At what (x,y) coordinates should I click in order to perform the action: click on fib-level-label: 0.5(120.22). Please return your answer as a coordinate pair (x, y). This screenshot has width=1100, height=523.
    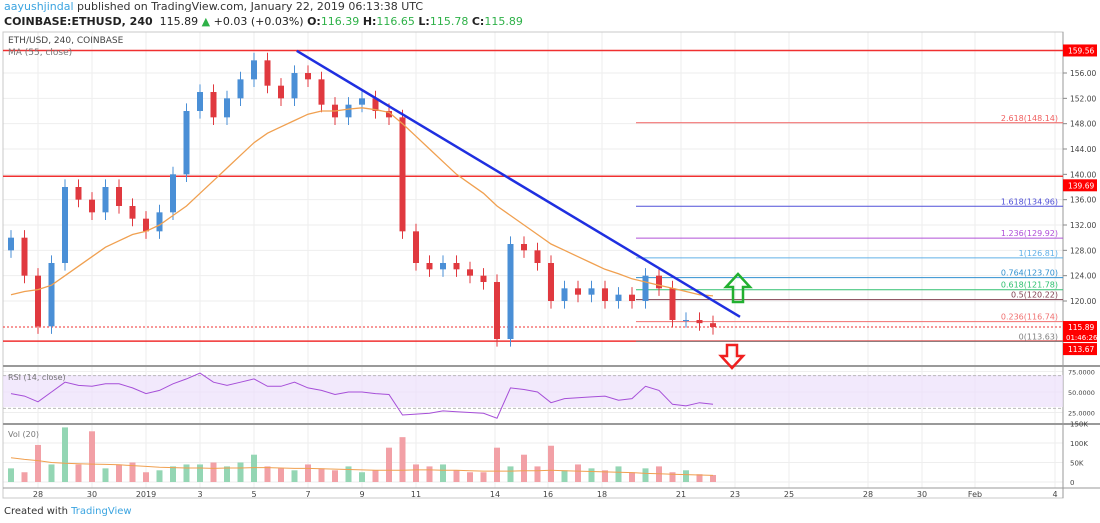
    Looking at the image, I should click on (1034, 295).